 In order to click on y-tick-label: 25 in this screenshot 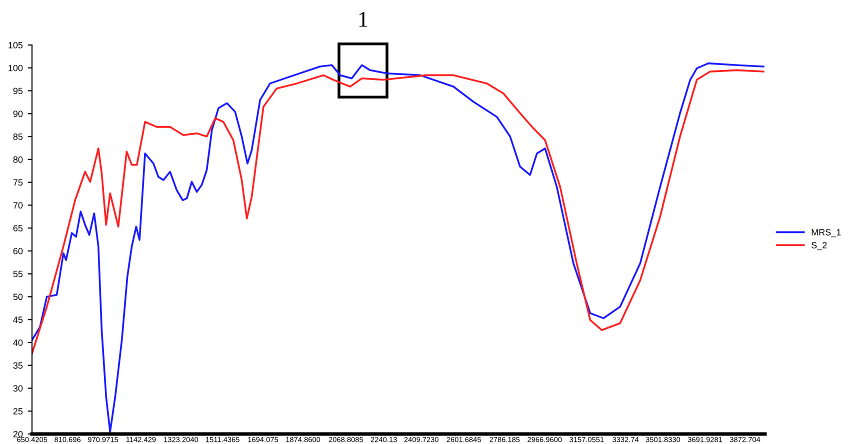, I will do `click(18, 411)`.